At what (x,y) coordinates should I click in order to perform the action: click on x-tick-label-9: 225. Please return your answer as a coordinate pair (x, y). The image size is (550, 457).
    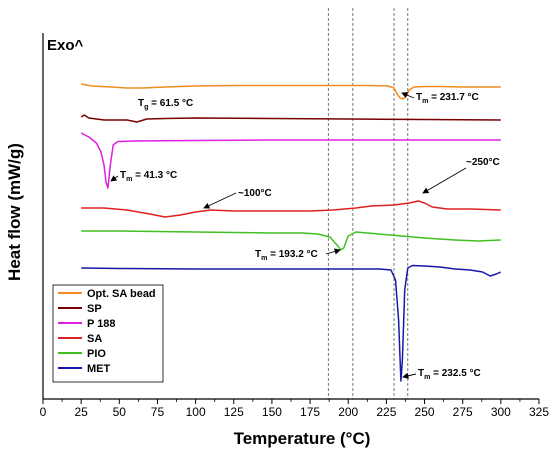
    Looking at the image, I should click on (386, 412).